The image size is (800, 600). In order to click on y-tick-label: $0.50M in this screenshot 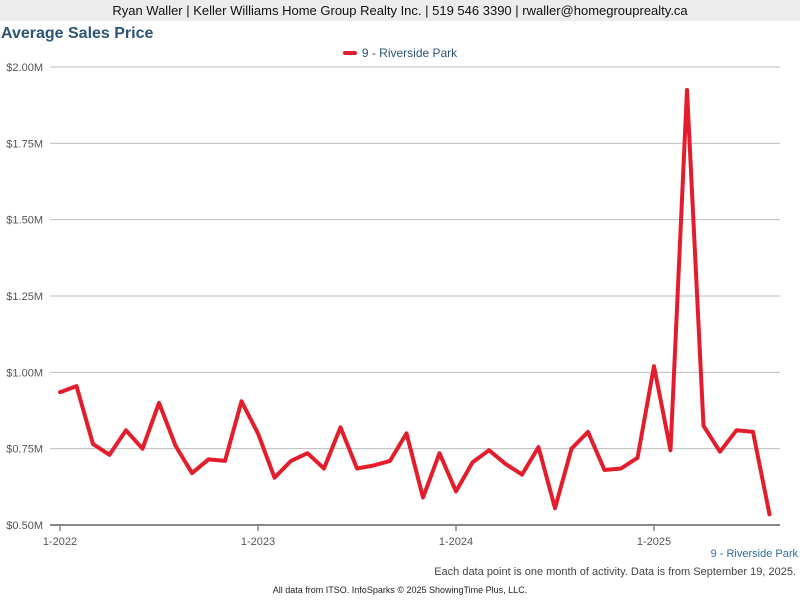, I will do `click(24, 526)`.